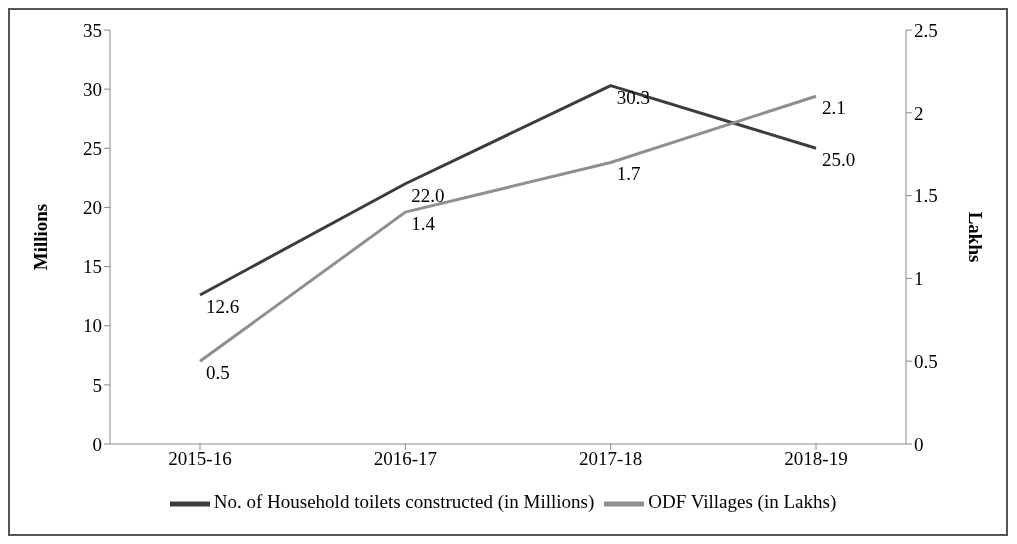  I want to click on y2-tick-label: 2, so click(919, 113).